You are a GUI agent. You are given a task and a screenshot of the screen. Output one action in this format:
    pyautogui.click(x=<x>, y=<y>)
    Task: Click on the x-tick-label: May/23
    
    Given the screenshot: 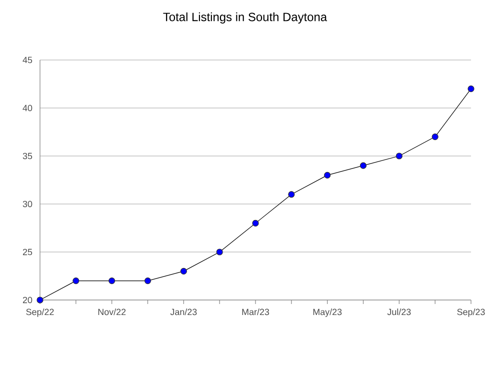 What is the action you would take?
    pyautogui.click(x=327, y=312)
    